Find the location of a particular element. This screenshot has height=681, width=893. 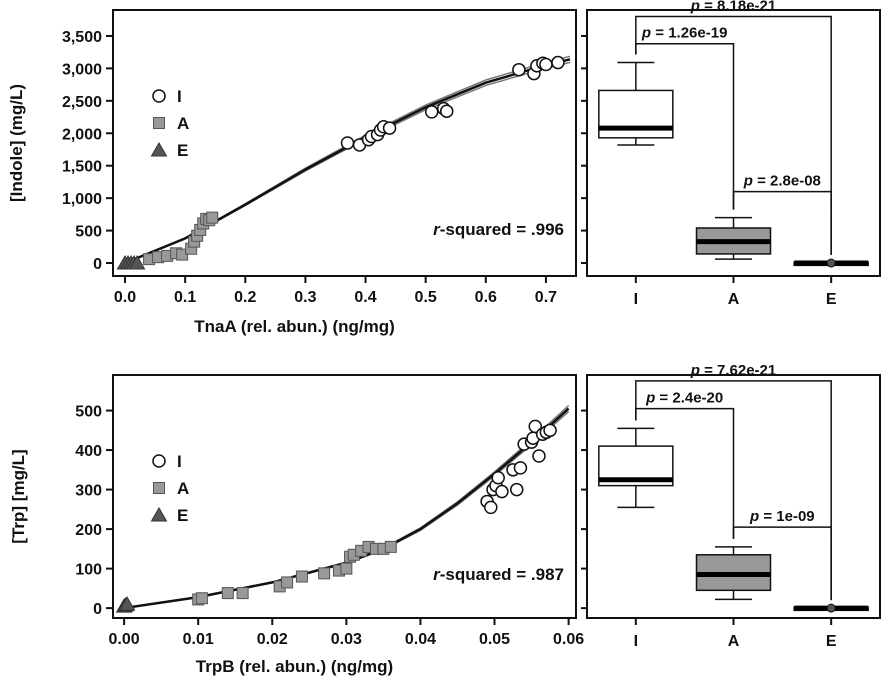

r-squared-annotation-value: -squared = .996 is located at coordinates (502, 229).